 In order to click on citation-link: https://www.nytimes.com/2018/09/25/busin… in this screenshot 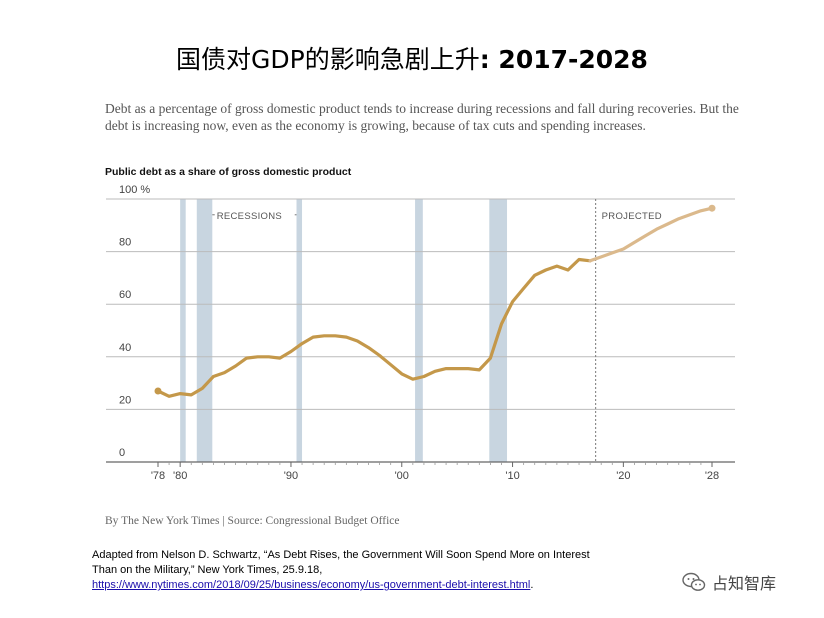, I will do `click(311, 585)`.